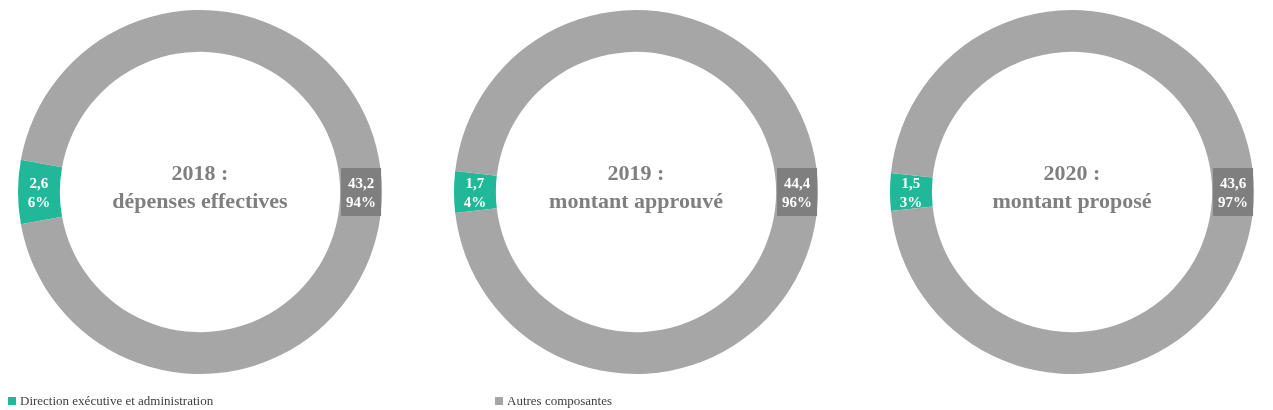 This screenshot has height=410, width=1273. What do you see at coordinates (1233, 192) in the screenshot?
I see `data-label: 43,6 97%` at bounding box center [1233, 192].